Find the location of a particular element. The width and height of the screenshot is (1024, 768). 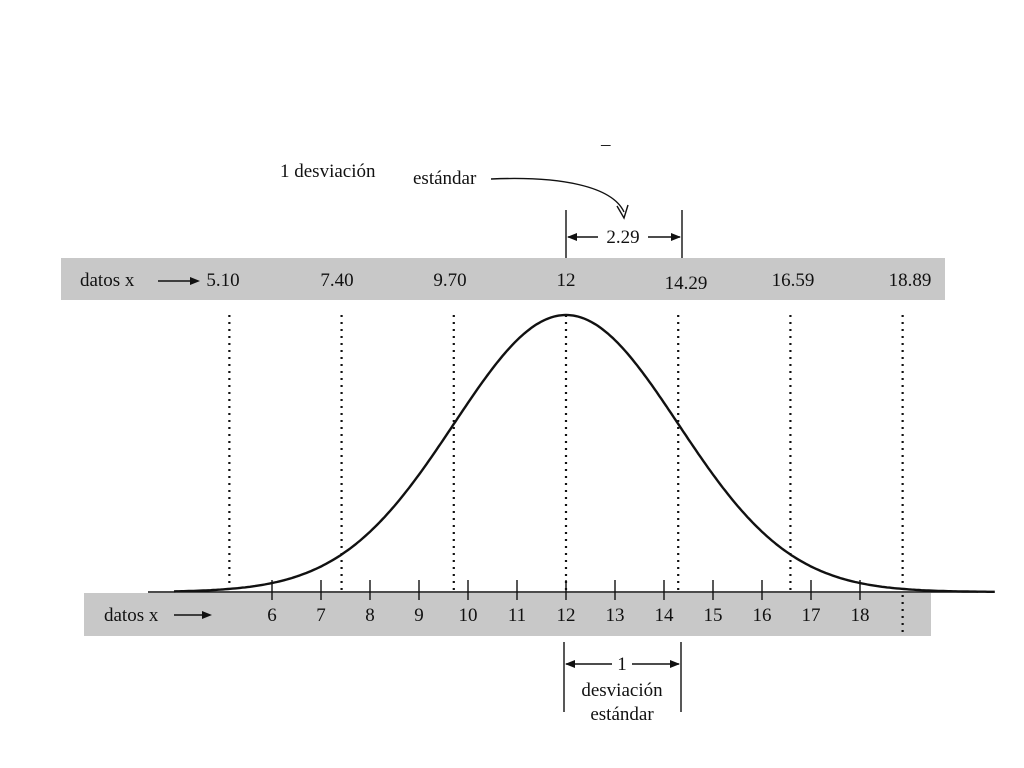

top-data-band is located at coordinates (503, 279).